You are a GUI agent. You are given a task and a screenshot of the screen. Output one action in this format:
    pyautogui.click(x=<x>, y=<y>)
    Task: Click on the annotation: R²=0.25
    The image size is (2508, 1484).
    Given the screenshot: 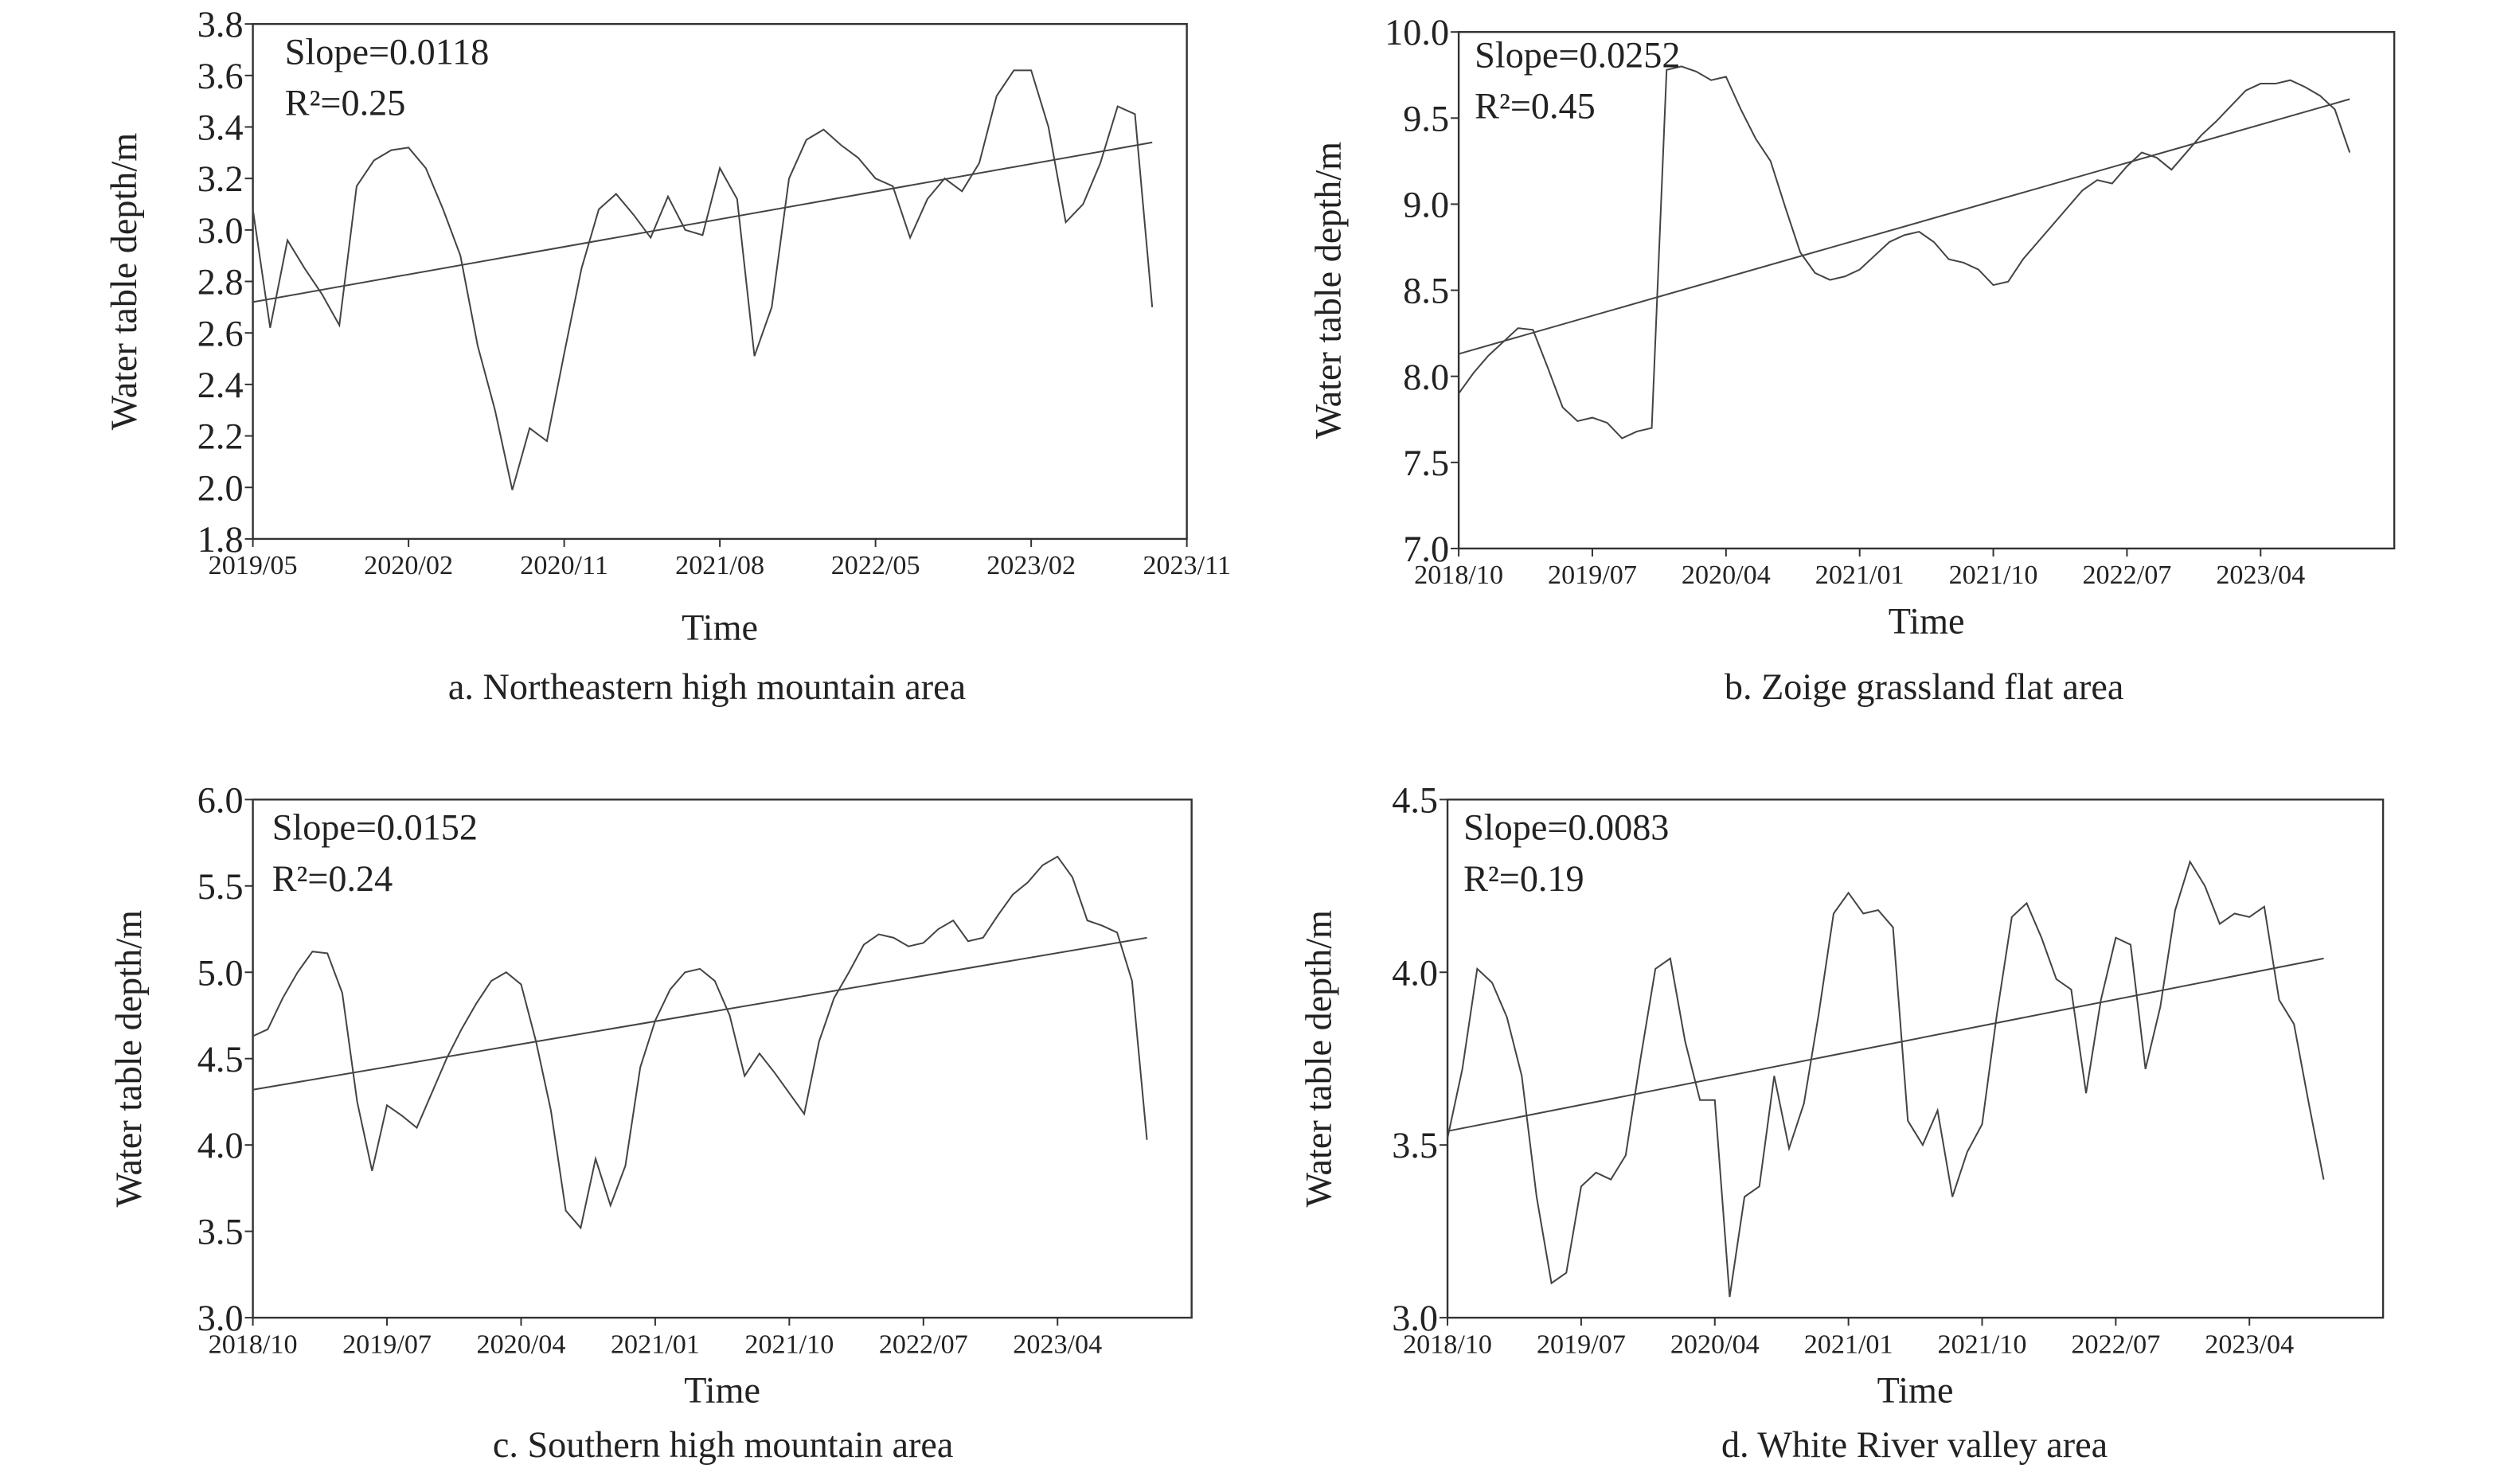 What is the action you would take?
    pyautogui.click(x=345, y=103)
    